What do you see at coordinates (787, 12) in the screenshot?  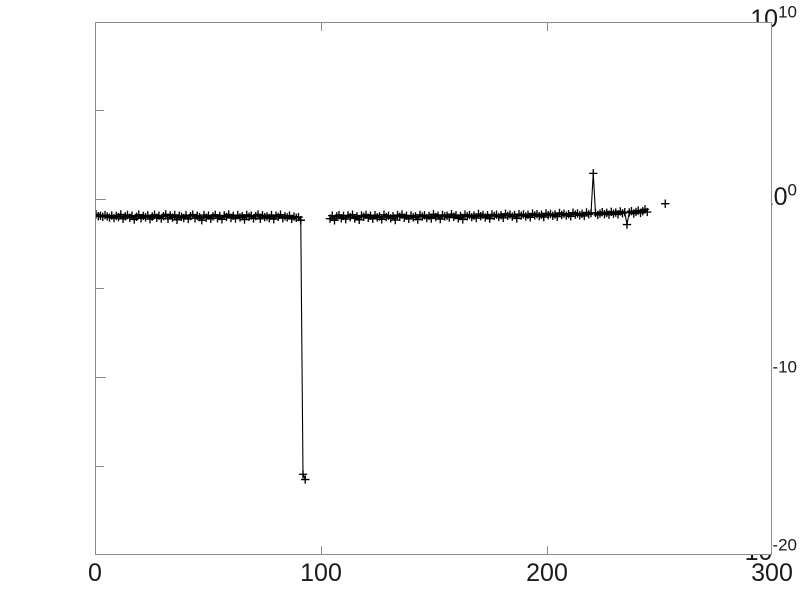 I see `y-label-exponent: 10` at bounding box center [787, 12].